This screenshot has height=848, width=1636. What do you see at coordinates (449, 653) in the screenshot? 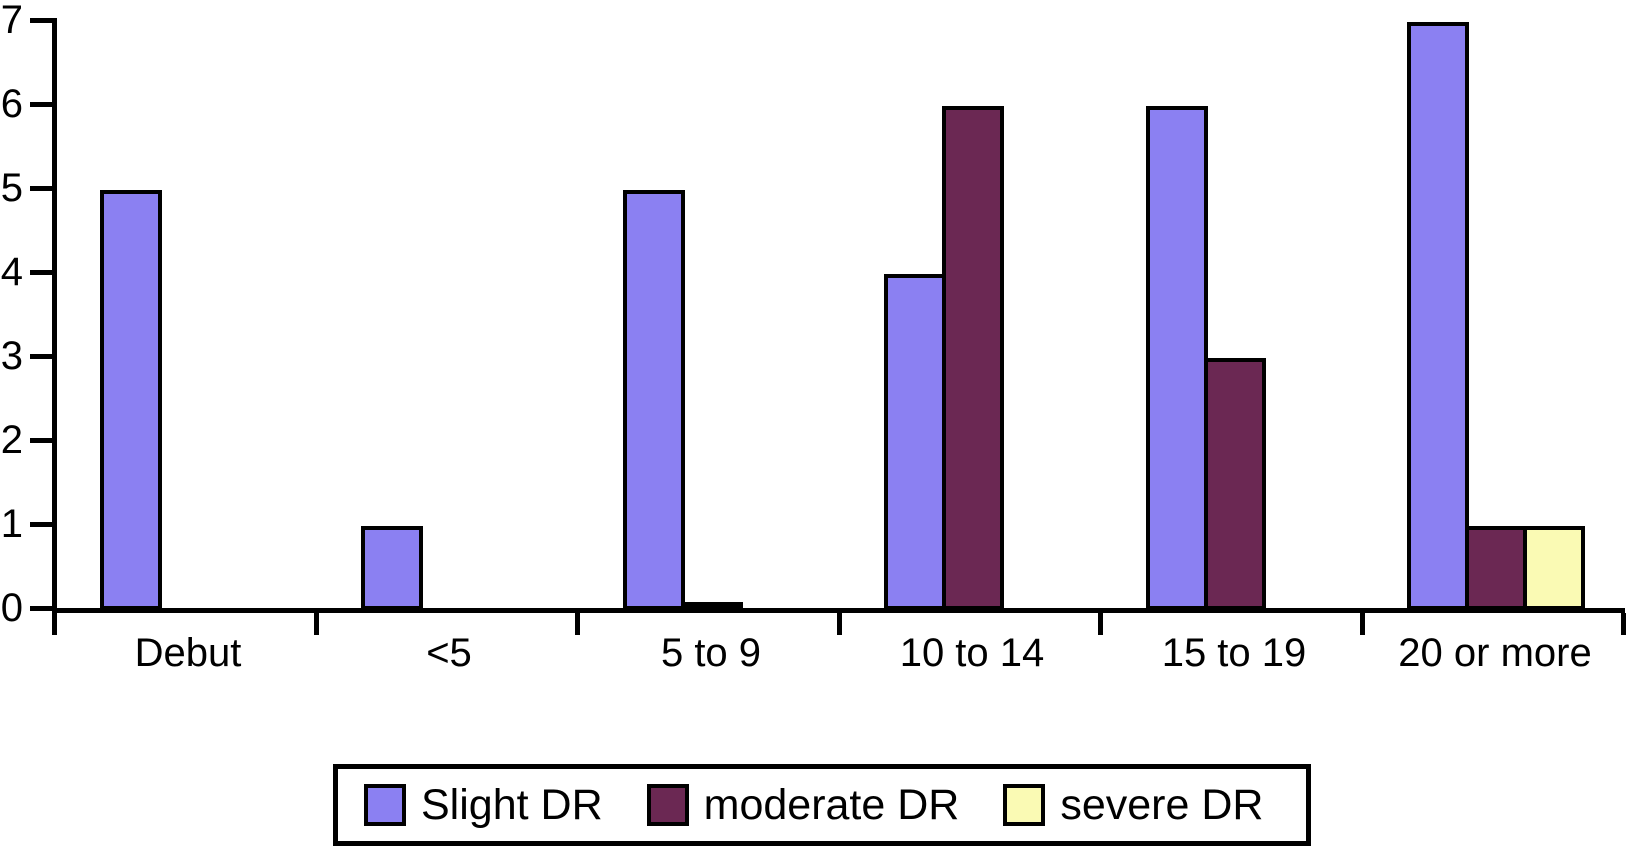
I see `x-axis-category-label: <5` at bounding box center [449, 653].